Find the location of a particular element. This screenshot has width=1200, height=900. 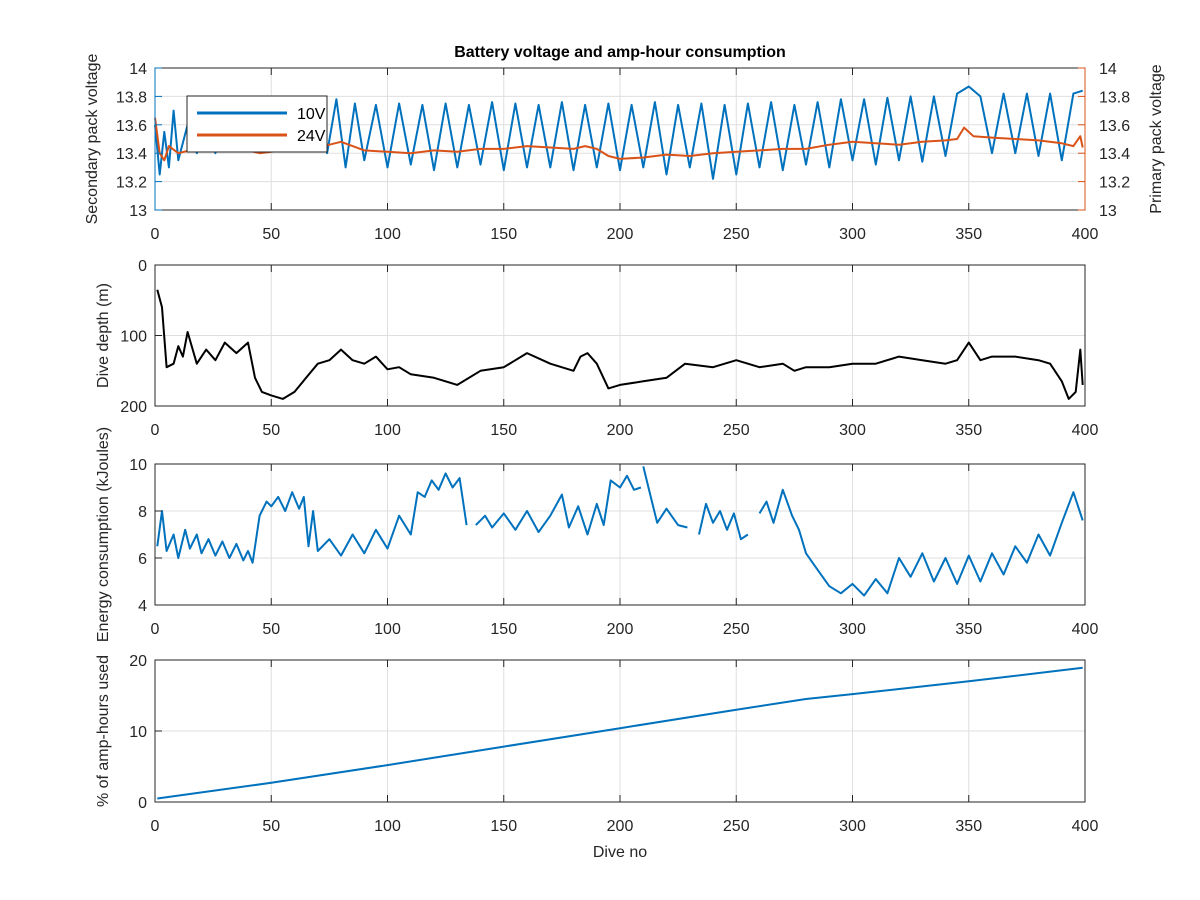

y-axis-label: Energy consumption (kJoules) is located at coordinates (103, 534).